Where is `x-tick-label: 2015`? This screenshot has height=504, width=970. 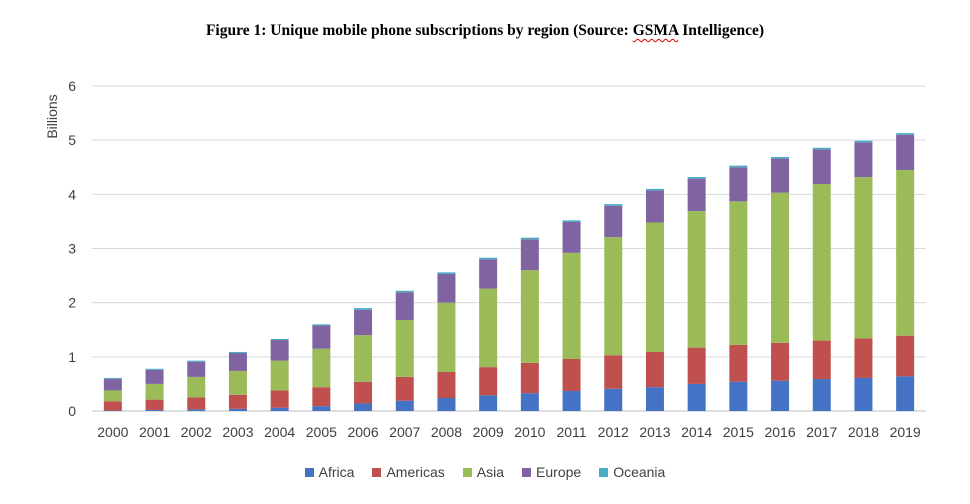
x-tick-label: 2015 is located at coordinates (738, 432).